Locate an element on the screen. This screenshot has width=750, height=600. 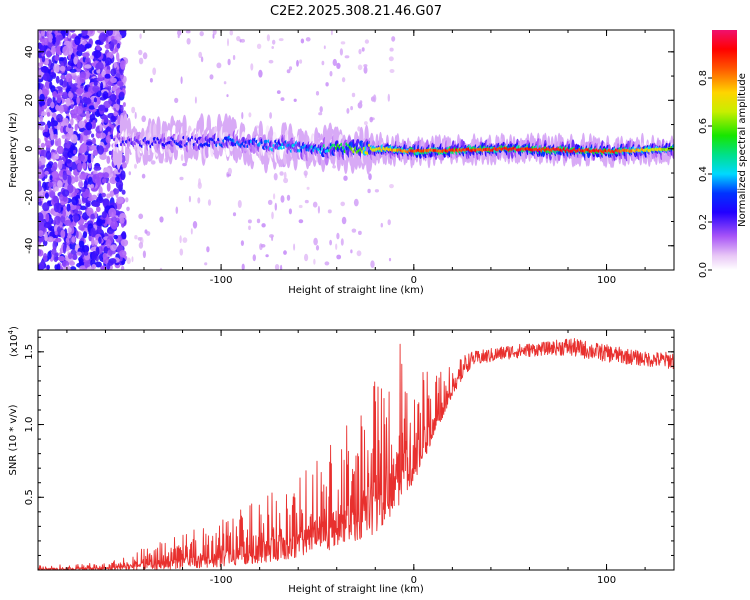
snr-y-scale-prefix: (x10 is located at coordinates (14, 345).